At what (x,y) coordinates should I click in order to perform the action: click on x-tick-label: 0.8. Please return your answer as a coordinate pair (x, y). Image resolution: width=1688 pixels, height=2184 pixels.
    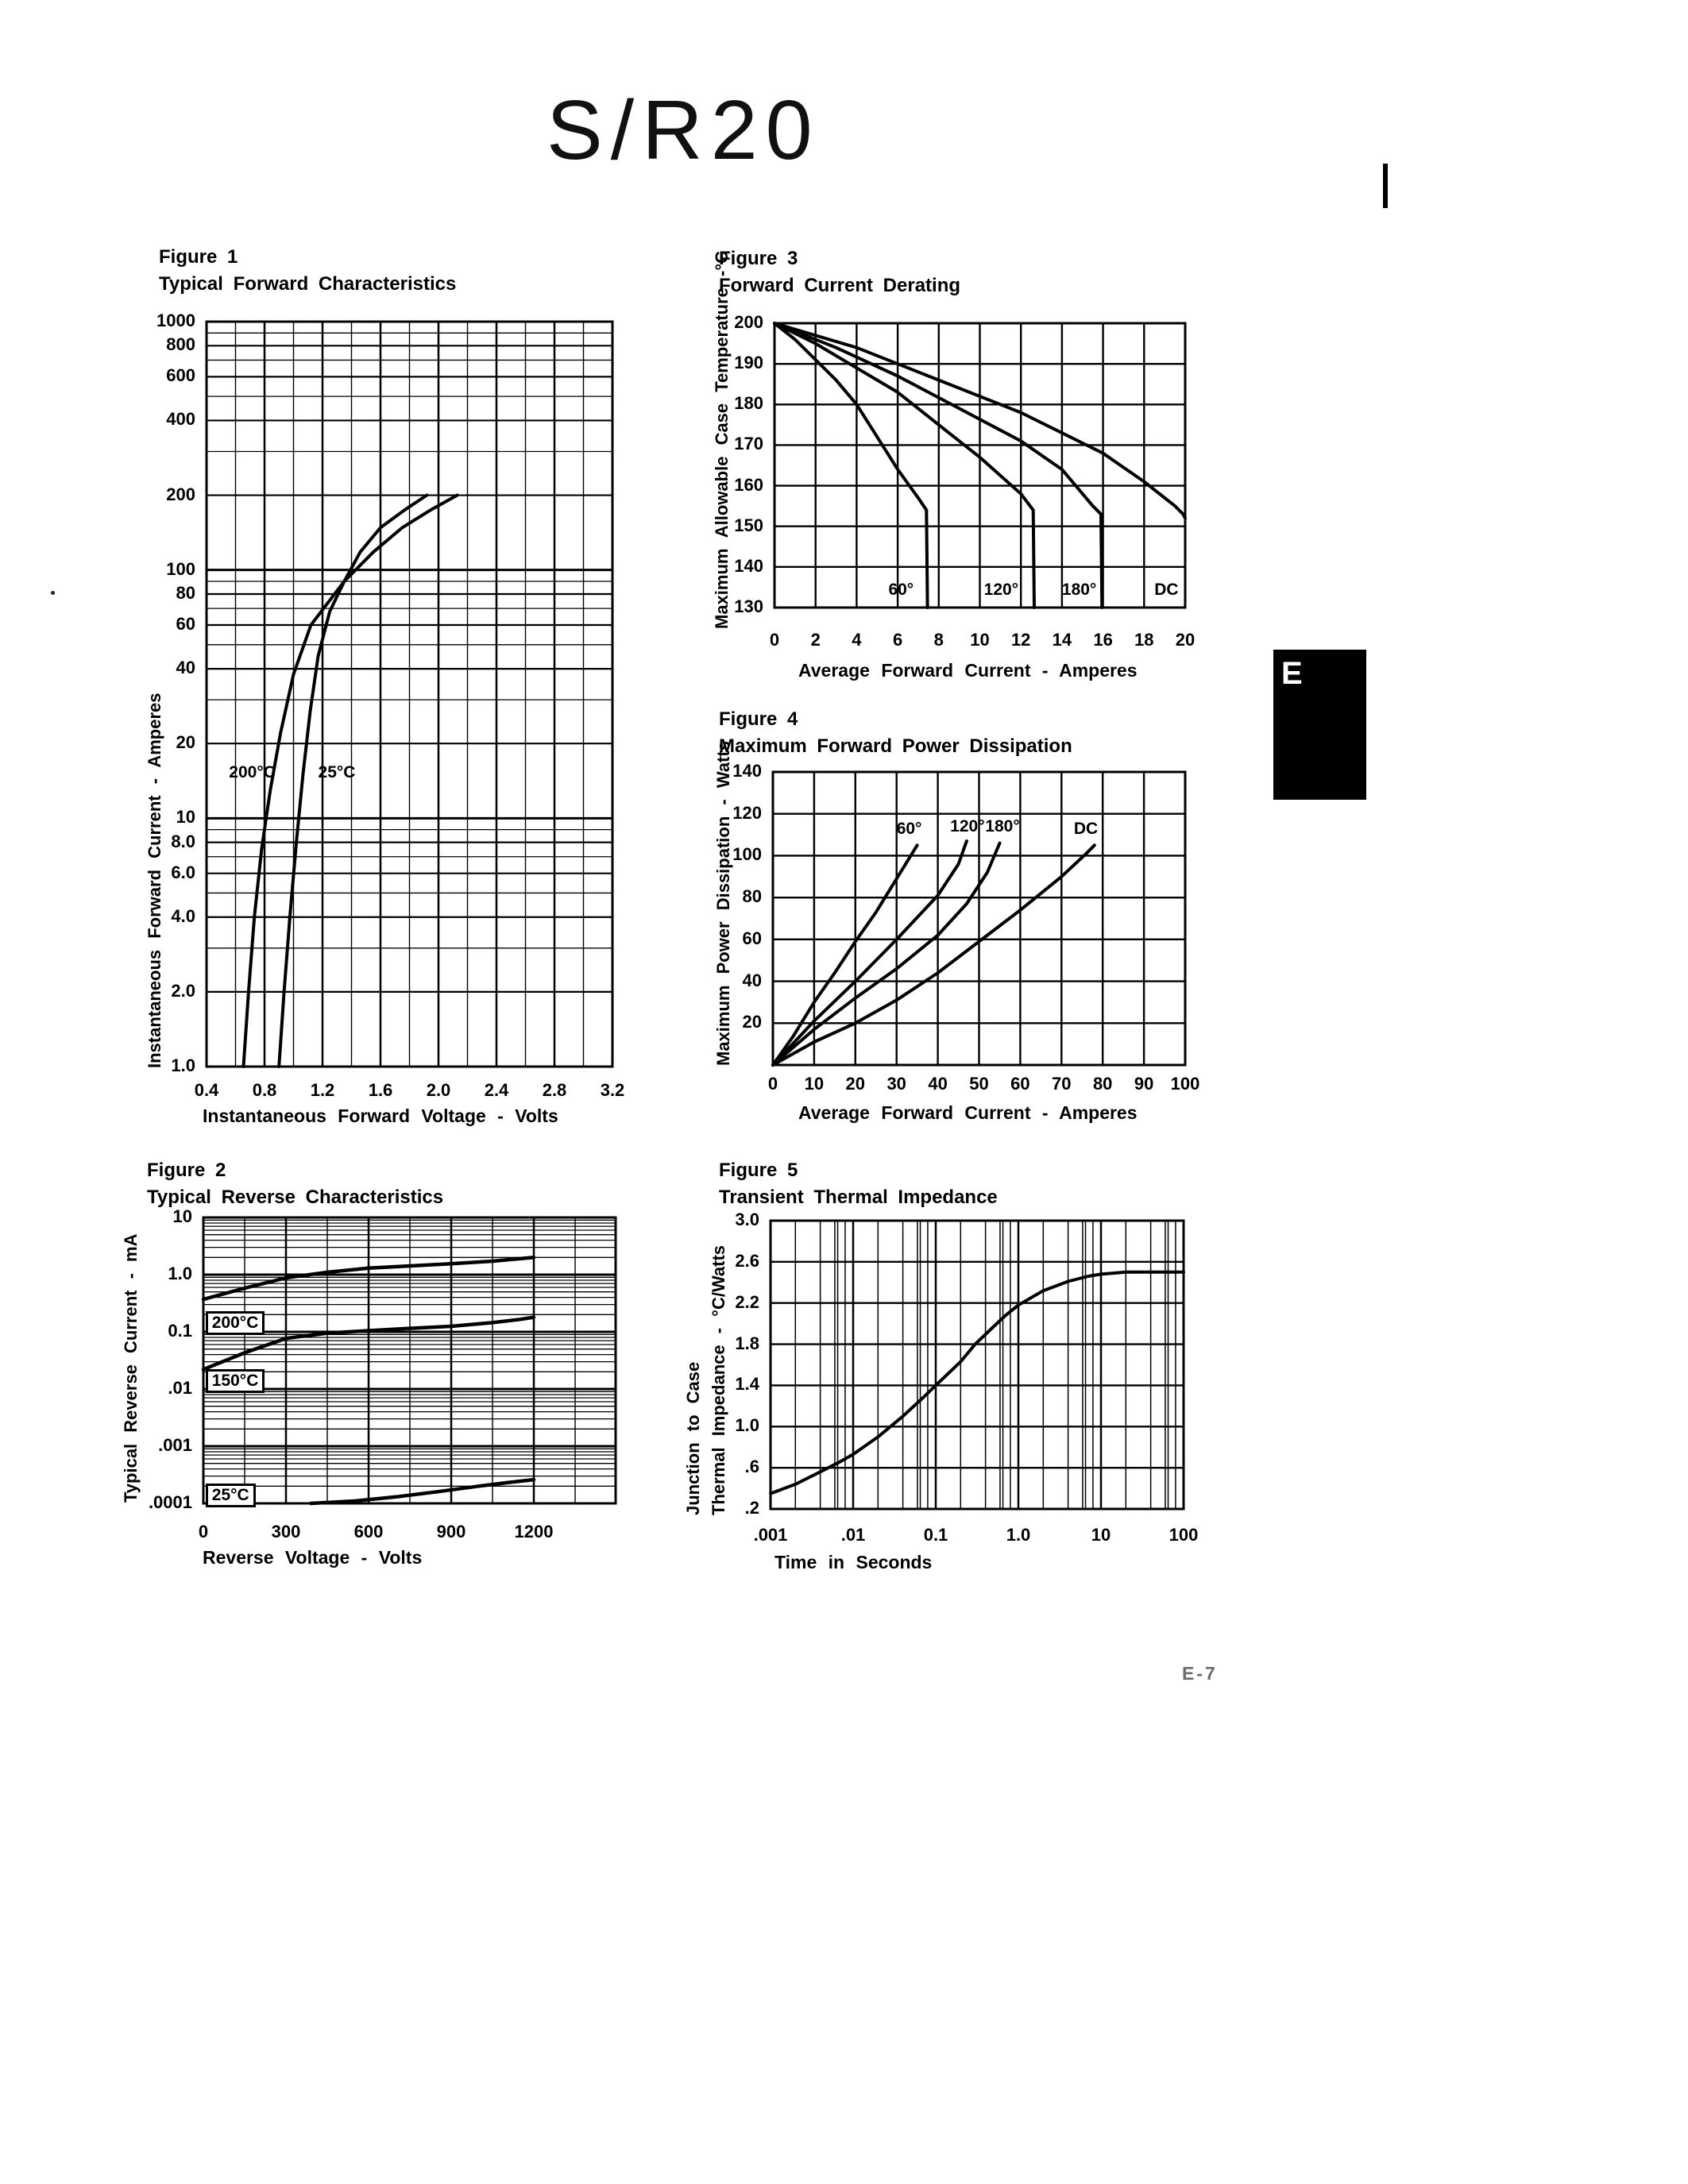
    Looking at the image, I should click on (265, 1090).